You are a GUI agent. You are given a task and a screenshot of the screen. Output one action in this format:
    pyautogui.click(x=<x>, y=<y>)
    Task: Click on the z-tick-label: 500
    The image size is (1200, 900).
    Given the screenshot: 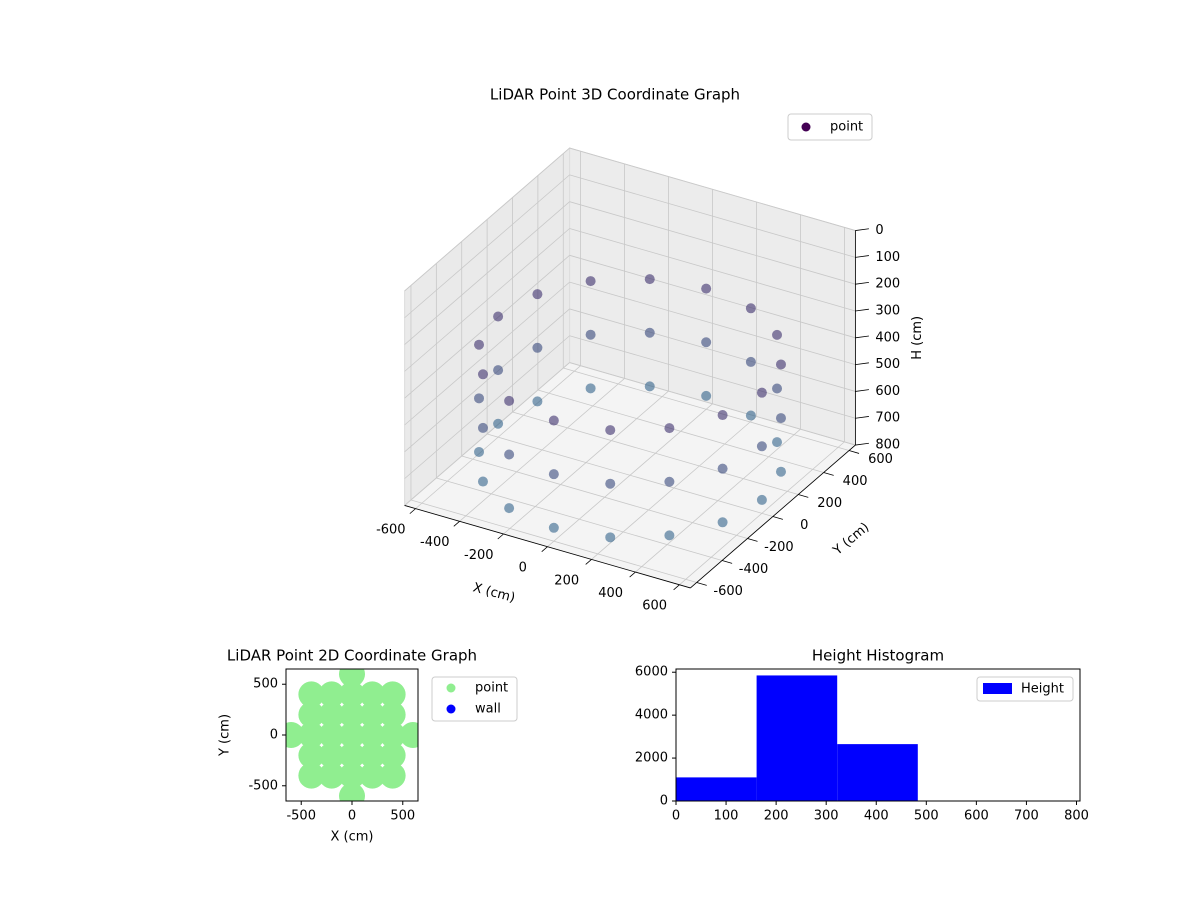 What is the action you would take?
    pyautogui.click(x=887, y=364)
    